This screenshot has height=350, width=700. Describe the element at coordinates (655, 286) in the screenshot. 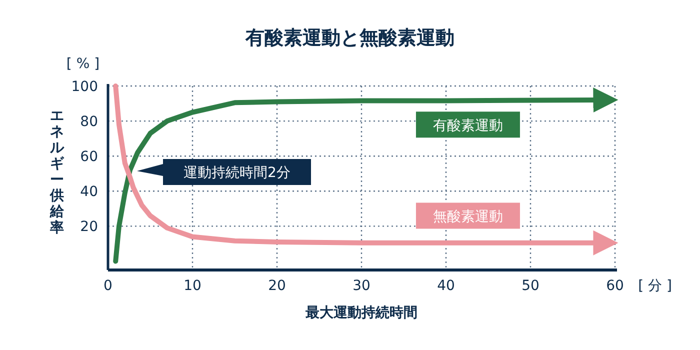

I see `text: [ 分 ]` at that location.